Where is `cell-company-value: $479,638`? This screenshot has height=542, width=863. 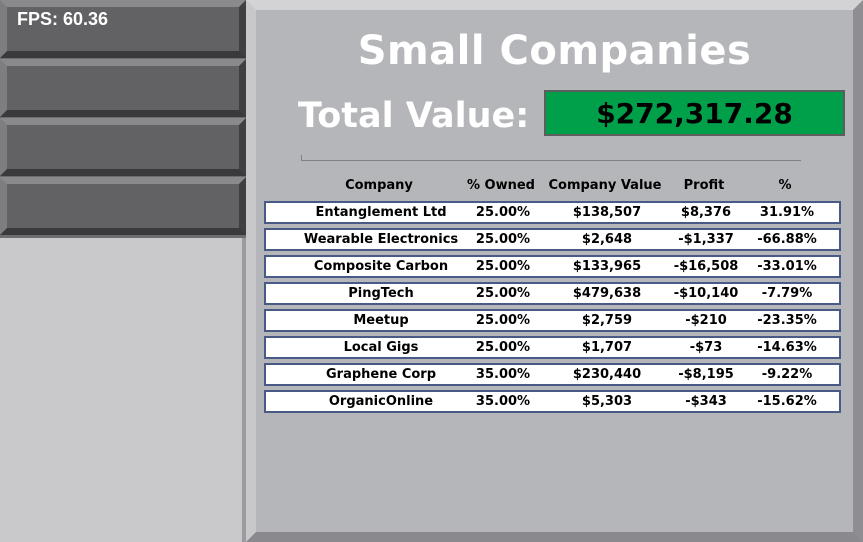 cell-company-value: $479,638 is located at coordinates (607, 293).